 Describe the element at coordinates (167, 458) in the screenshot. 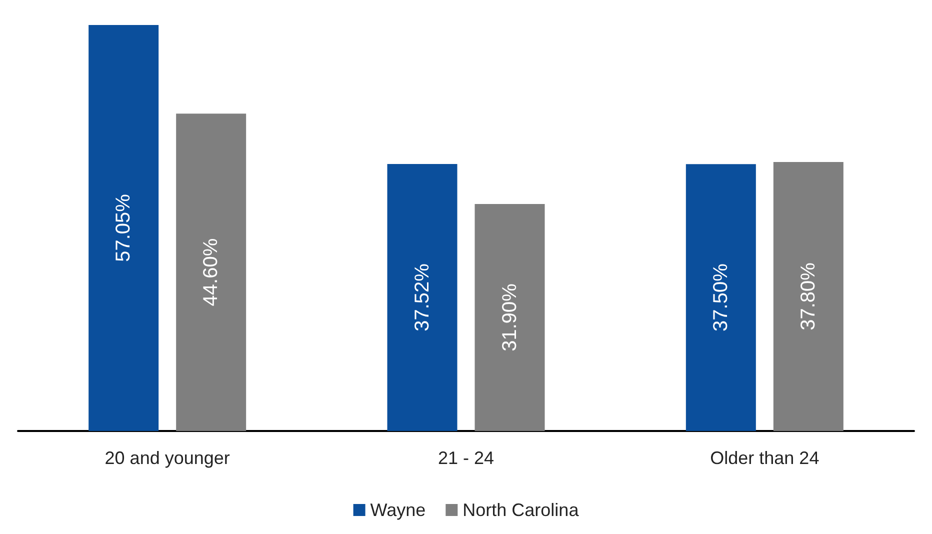

I see `x-tick-label: 20 and younger` at that location.